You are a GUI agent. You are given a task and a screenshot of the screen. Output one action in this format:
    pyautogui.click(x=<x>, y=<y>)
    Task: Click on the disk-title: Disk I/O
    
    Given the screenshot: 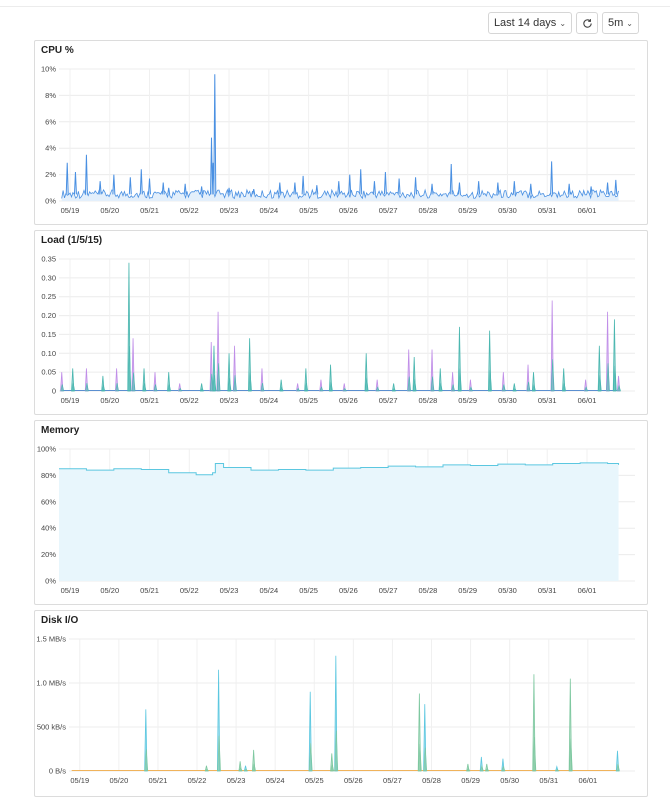 What is the action you would take?
    pyautogui.click(x=60, y=620)
    